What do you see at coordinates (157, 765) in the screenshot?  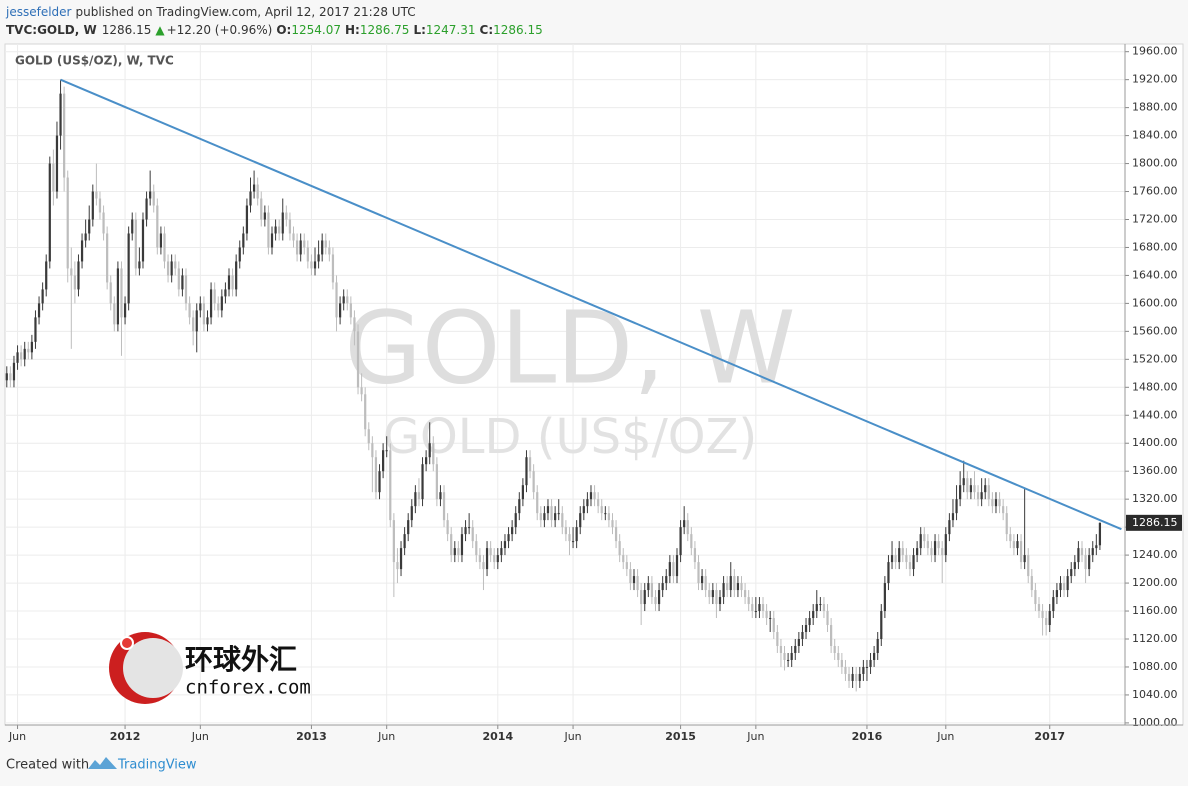 I see `footer-brand: TradingView` at bounding box center [157, 765].